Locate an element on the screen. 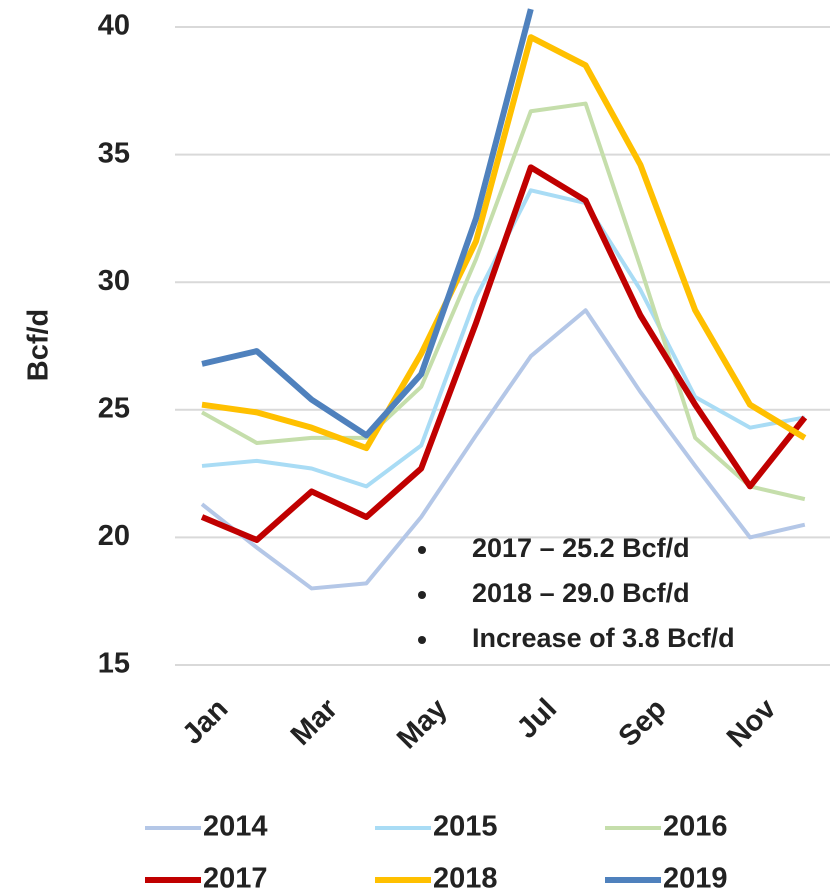  y-tick-label: 25 is located at coordinates (114, 408).